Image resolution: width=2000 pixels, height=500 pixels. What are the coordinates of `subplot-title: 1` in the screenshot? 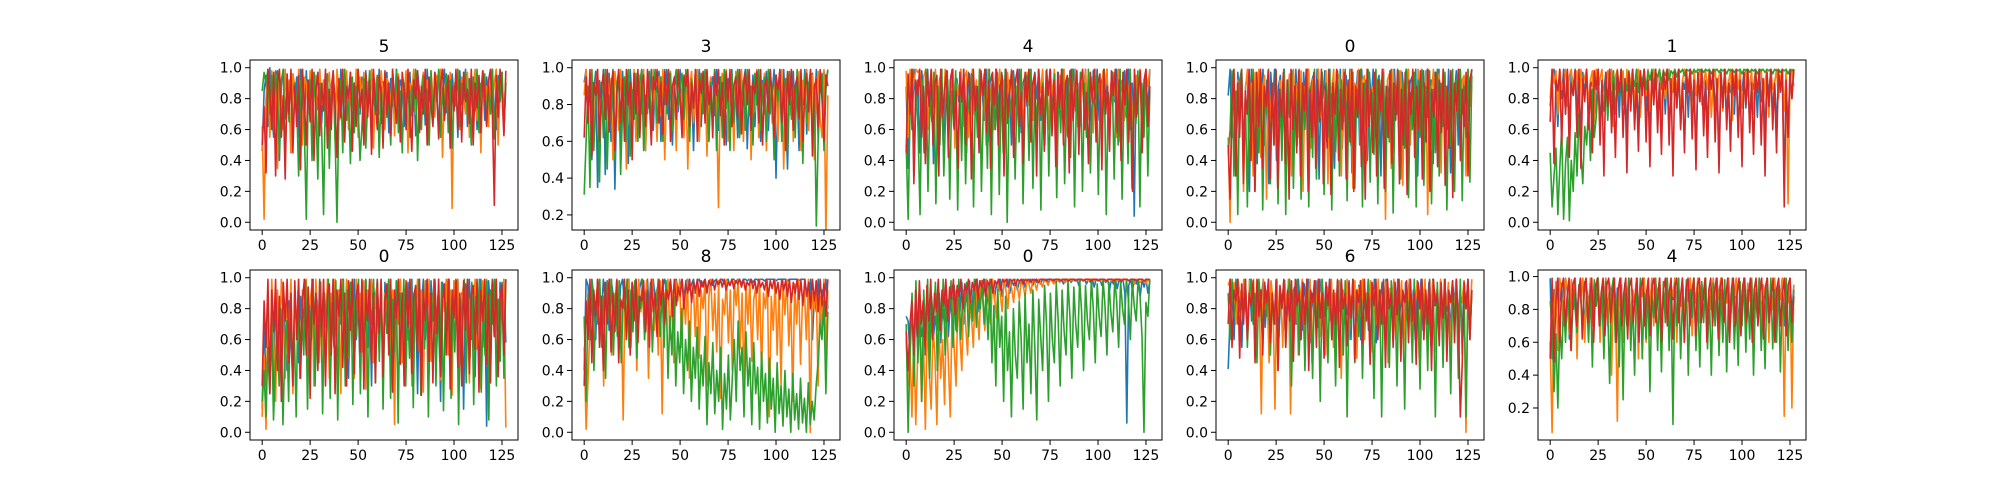 It's located at (1672, 47).